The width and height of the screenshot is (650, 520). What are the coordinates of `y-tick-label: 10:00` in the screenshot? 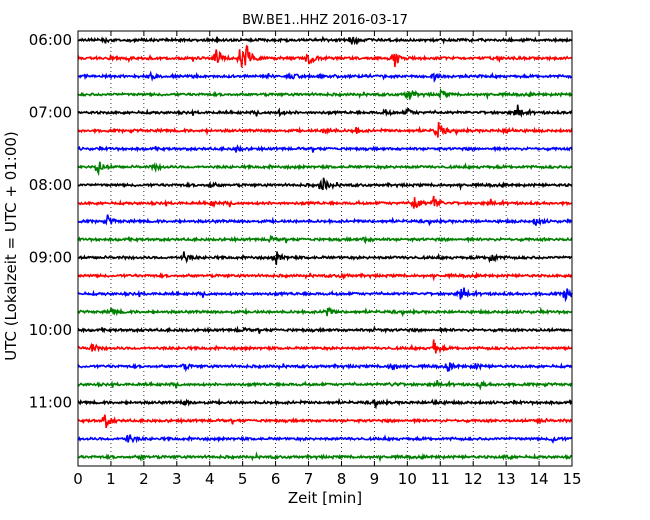 It's located at (50, 330).